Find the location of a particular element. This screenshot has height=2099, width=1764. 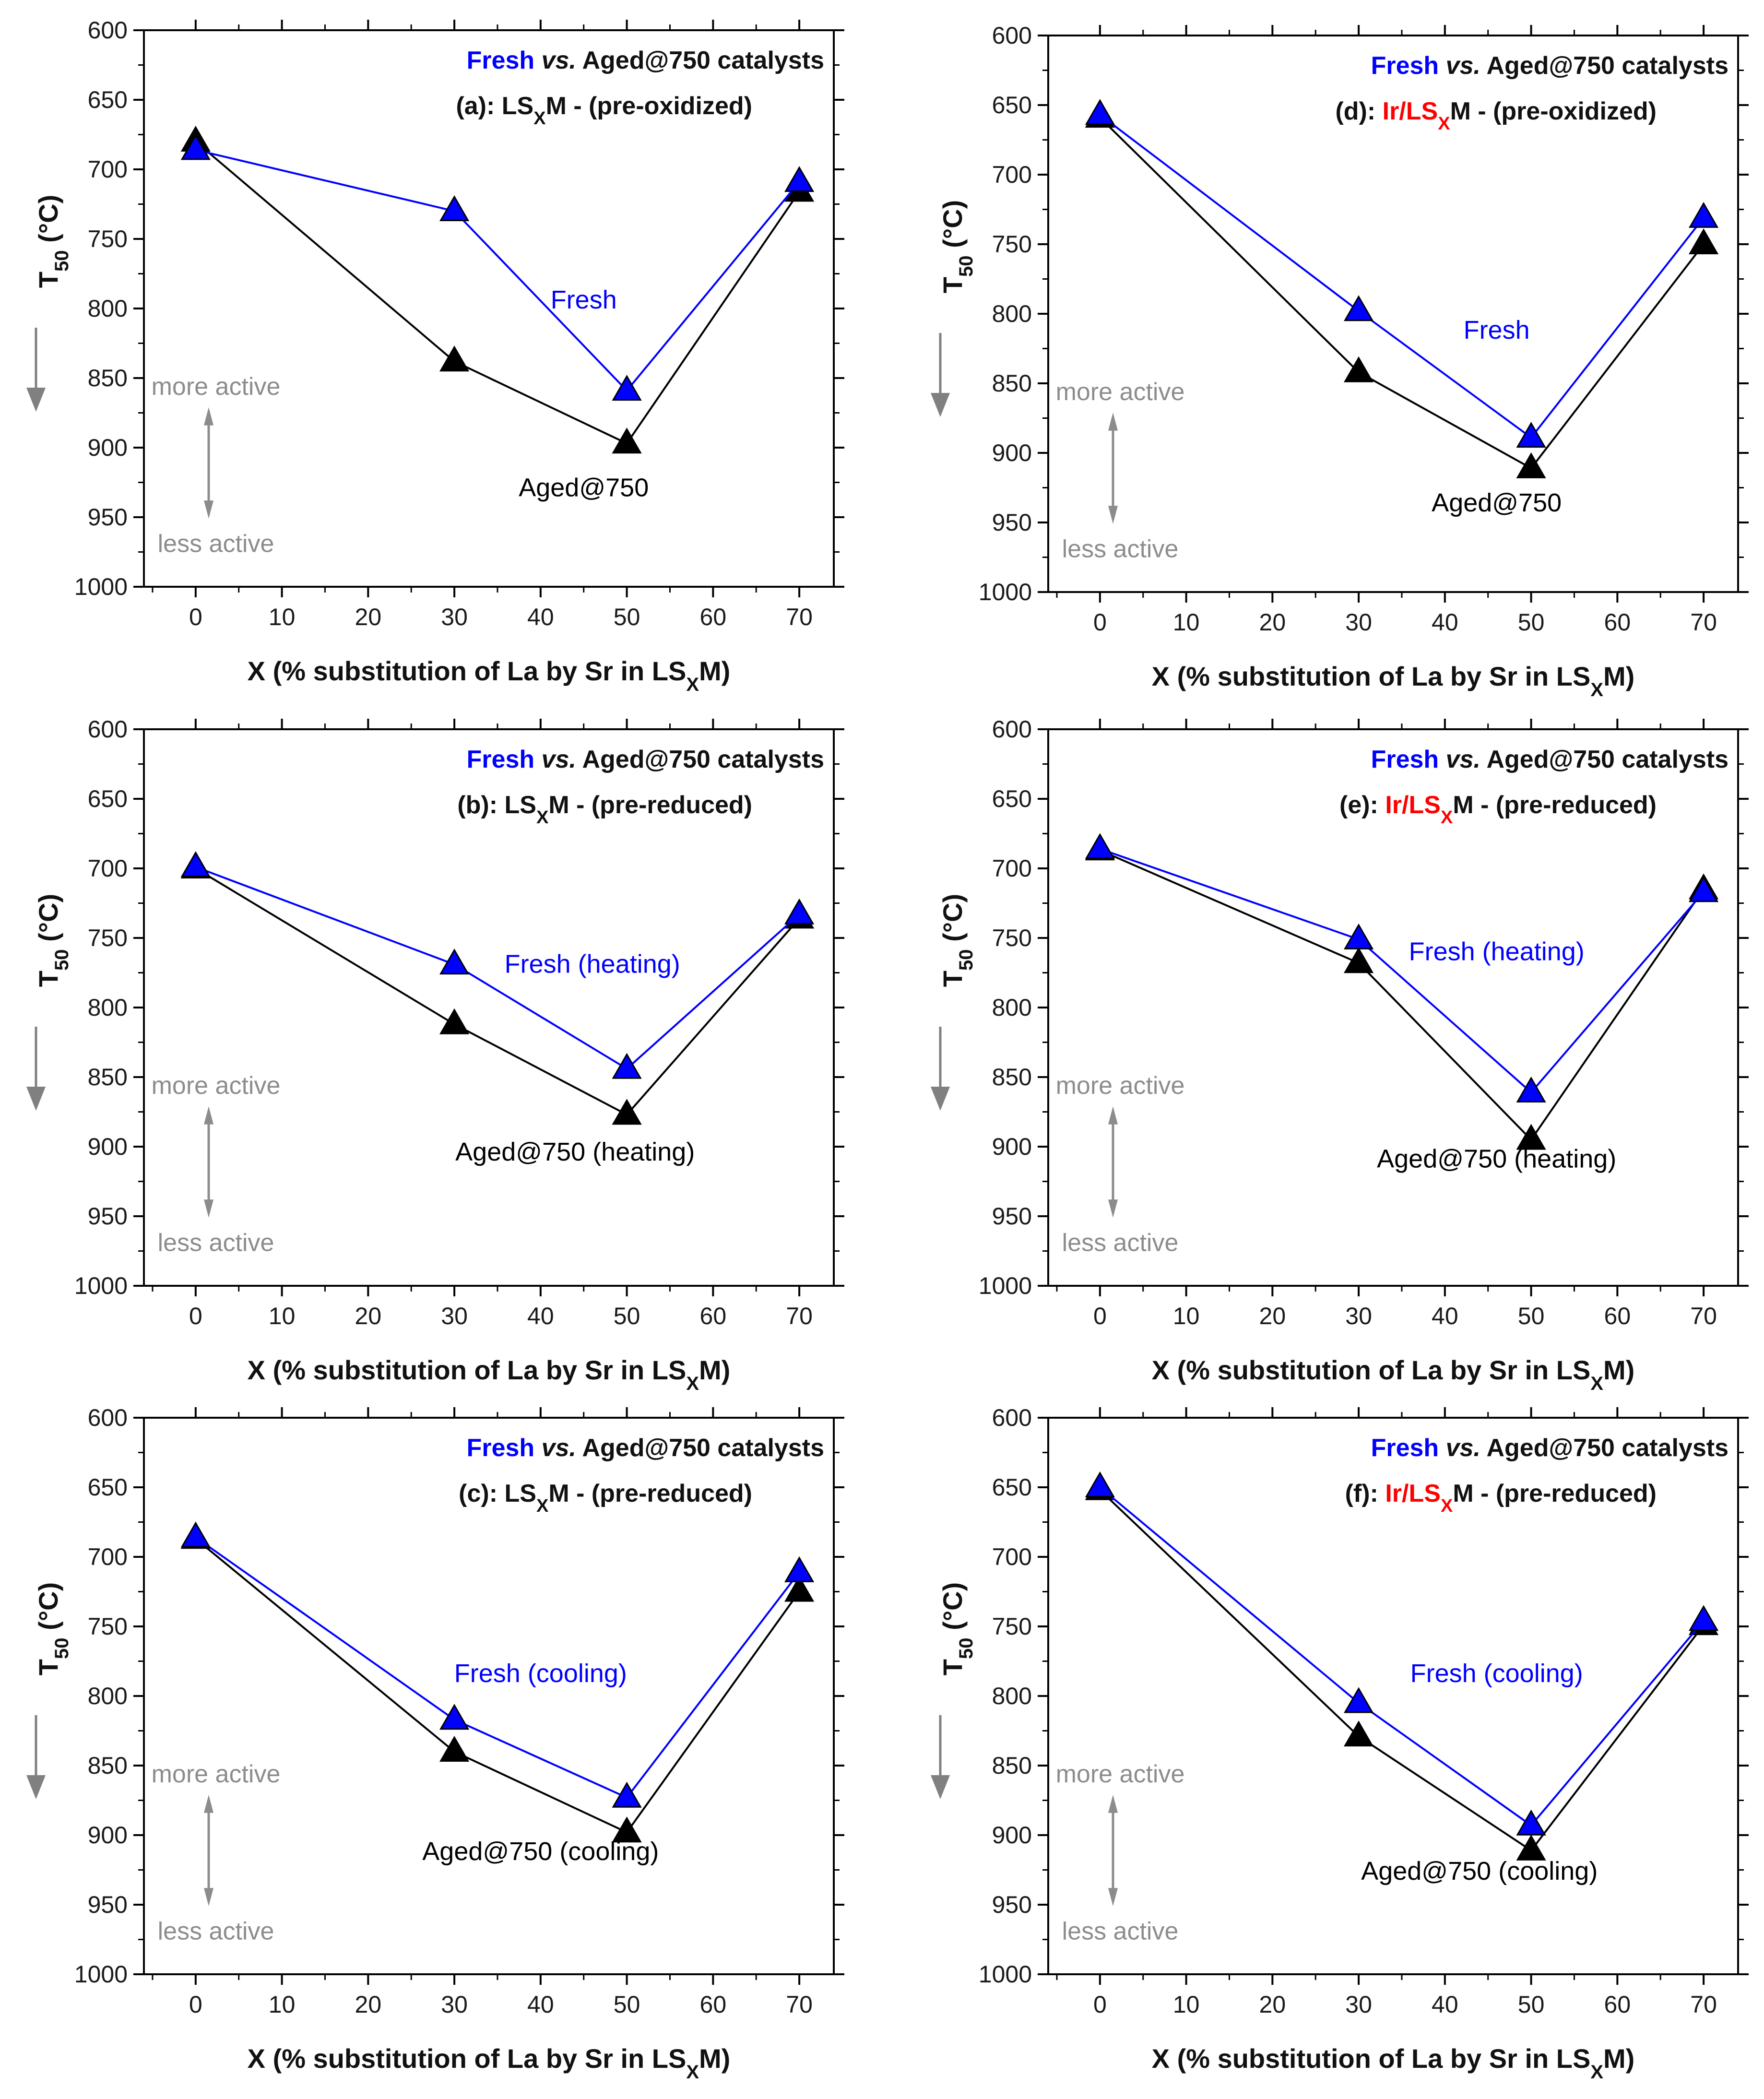

arrow-down-icon is located at coordinates (208, 1897).